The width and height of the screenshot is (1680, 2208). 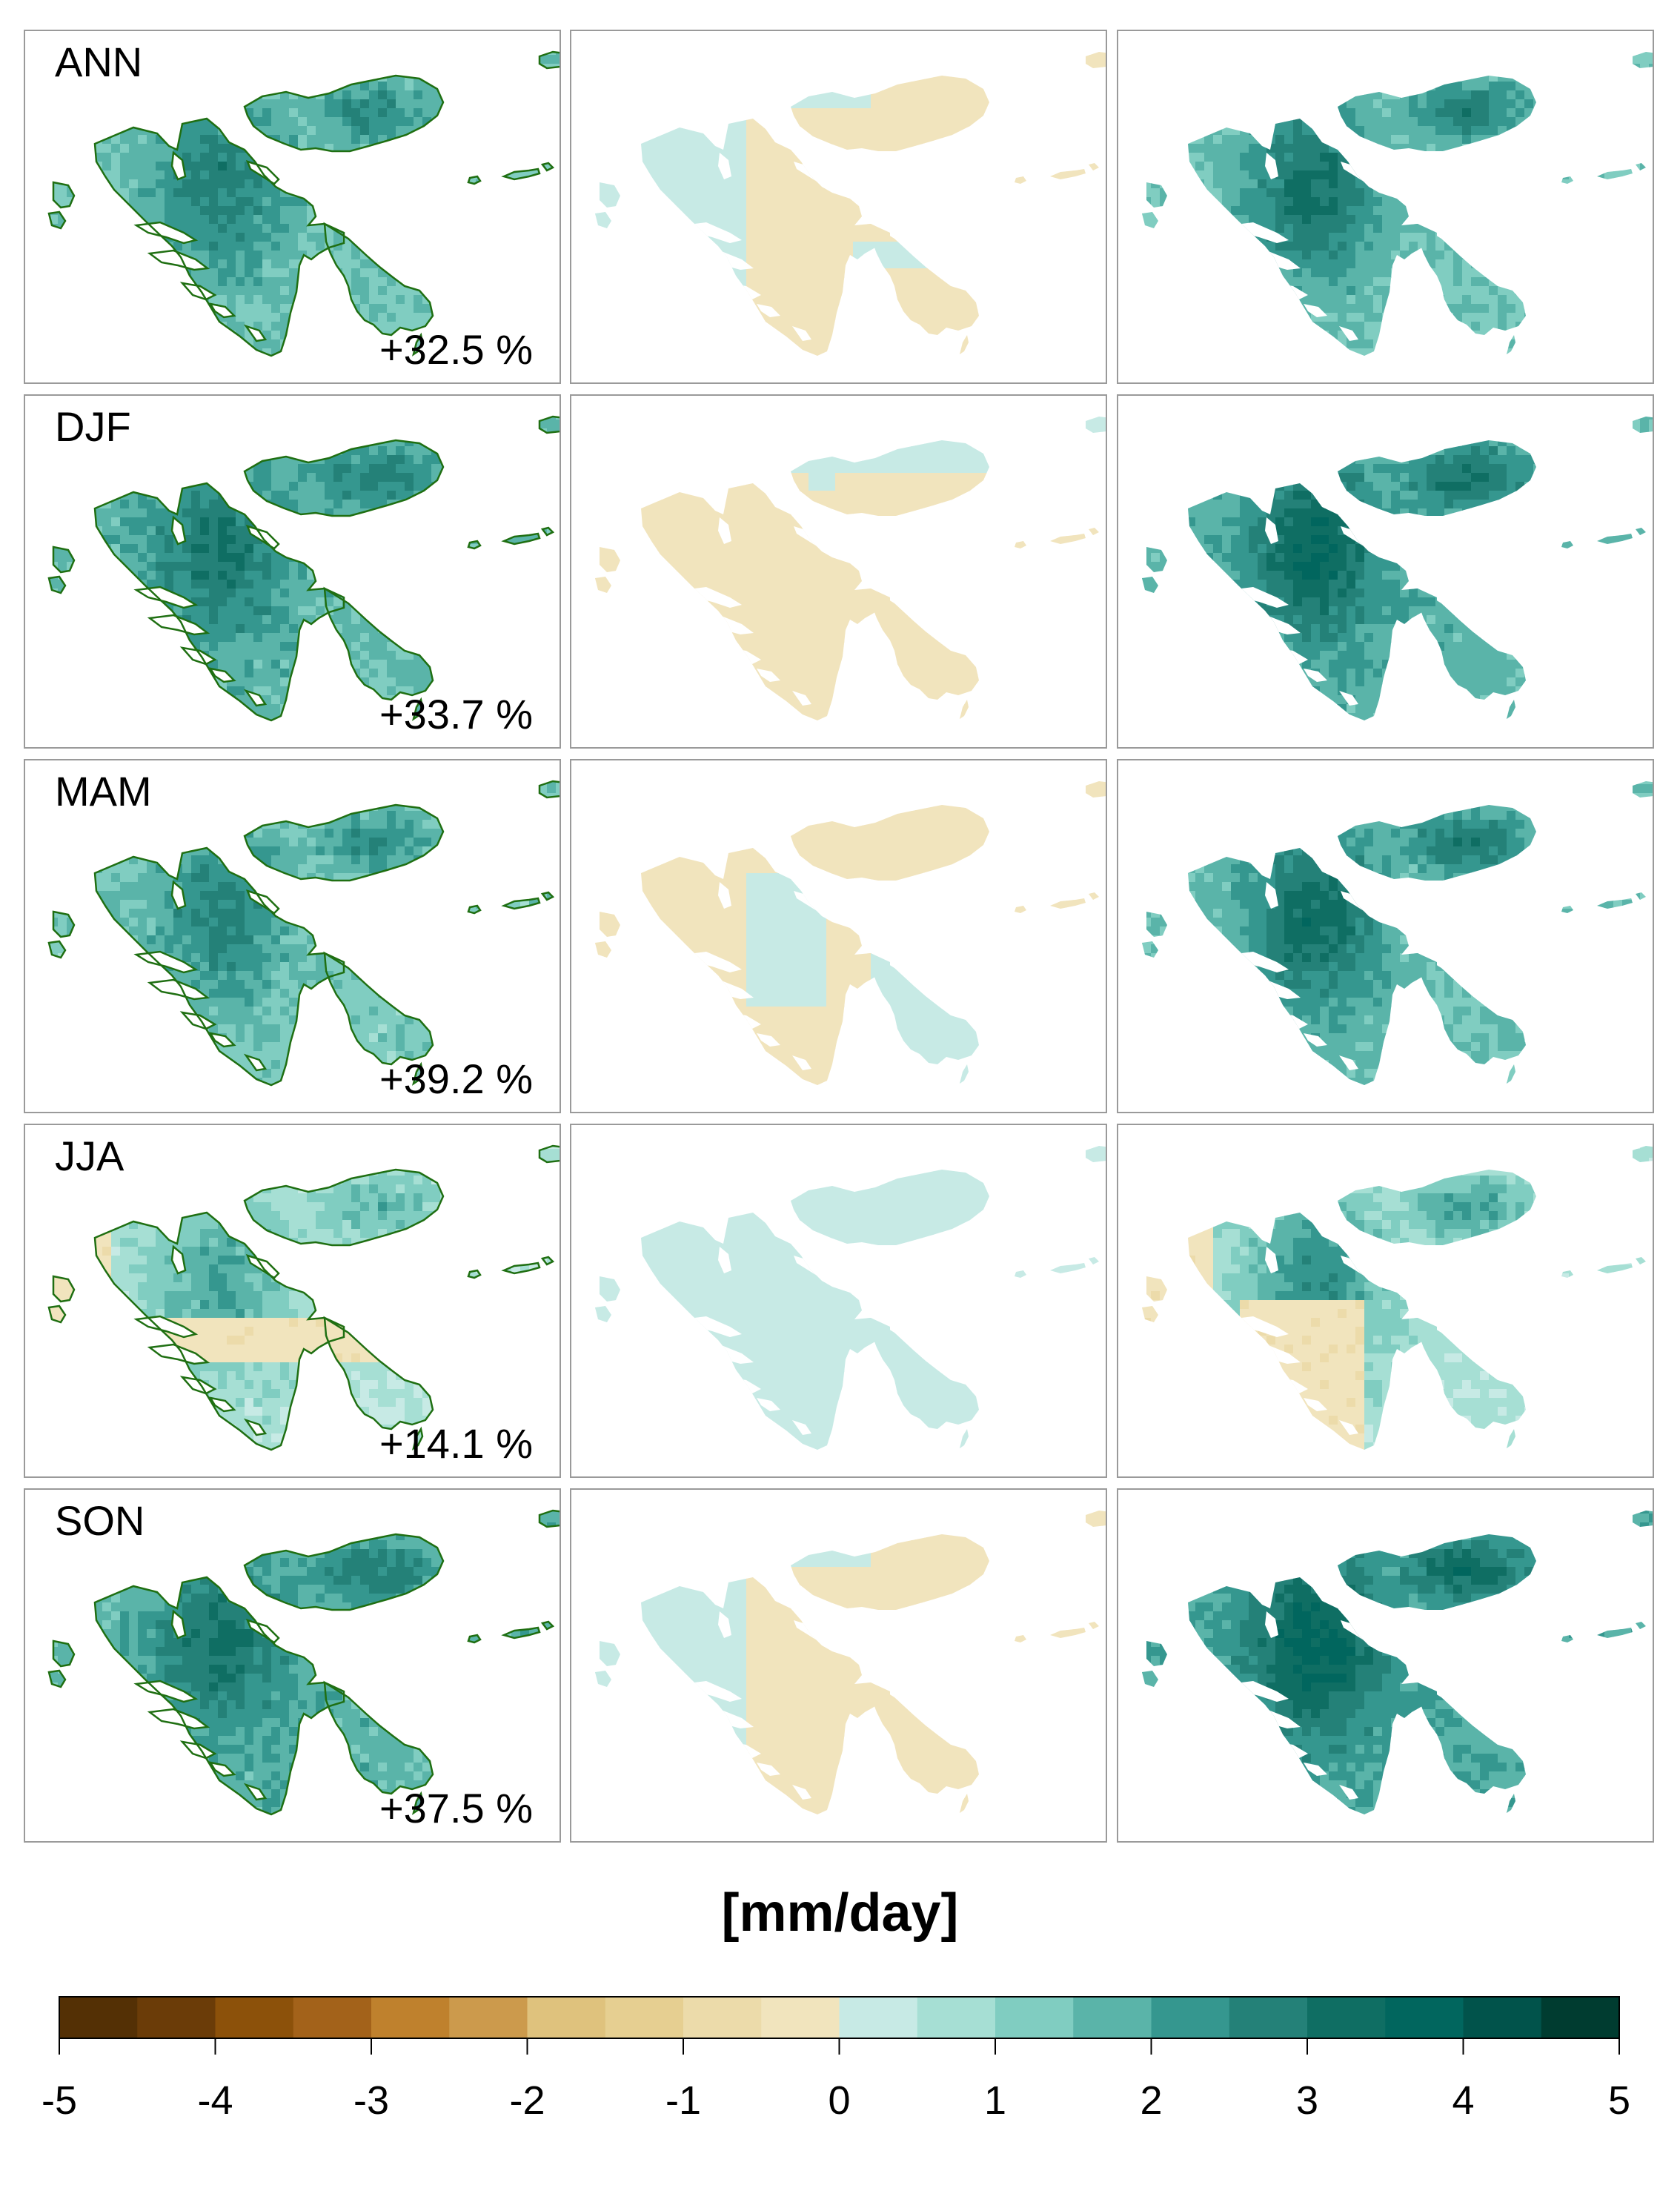 I want to click on percent-change-label: +32.5 %, so click(x=456, y=350).